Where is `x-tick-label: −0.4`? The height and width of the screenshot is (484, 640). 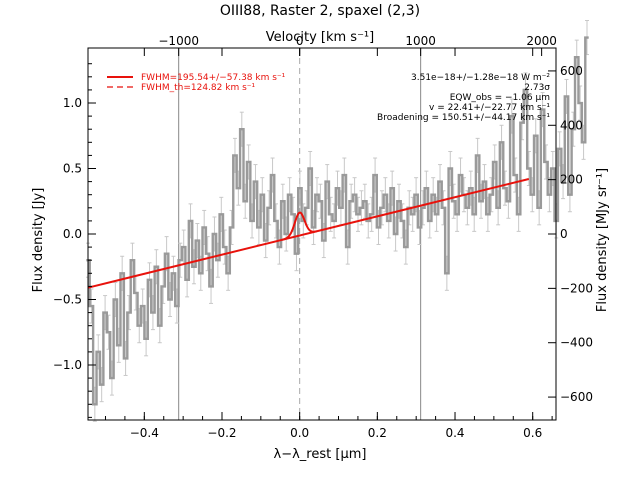
x-tick-label: −0.4 is located at coordinates (144, 433).